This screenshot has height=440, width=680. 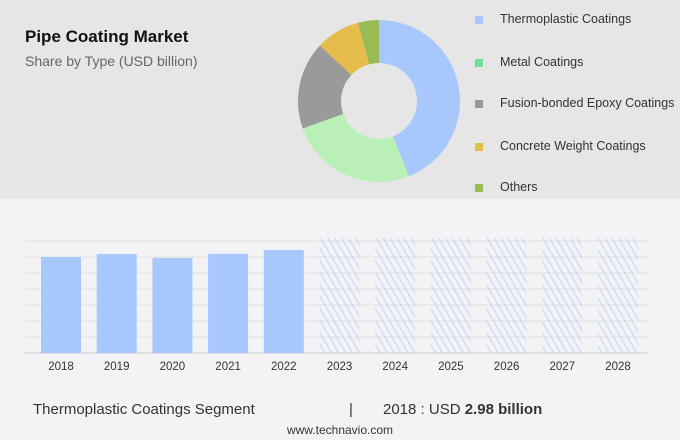 What do you see at coordinates (506, 295) in the screenshot?
I see `forecast-bar-2026` at bounding box center [506, 295].